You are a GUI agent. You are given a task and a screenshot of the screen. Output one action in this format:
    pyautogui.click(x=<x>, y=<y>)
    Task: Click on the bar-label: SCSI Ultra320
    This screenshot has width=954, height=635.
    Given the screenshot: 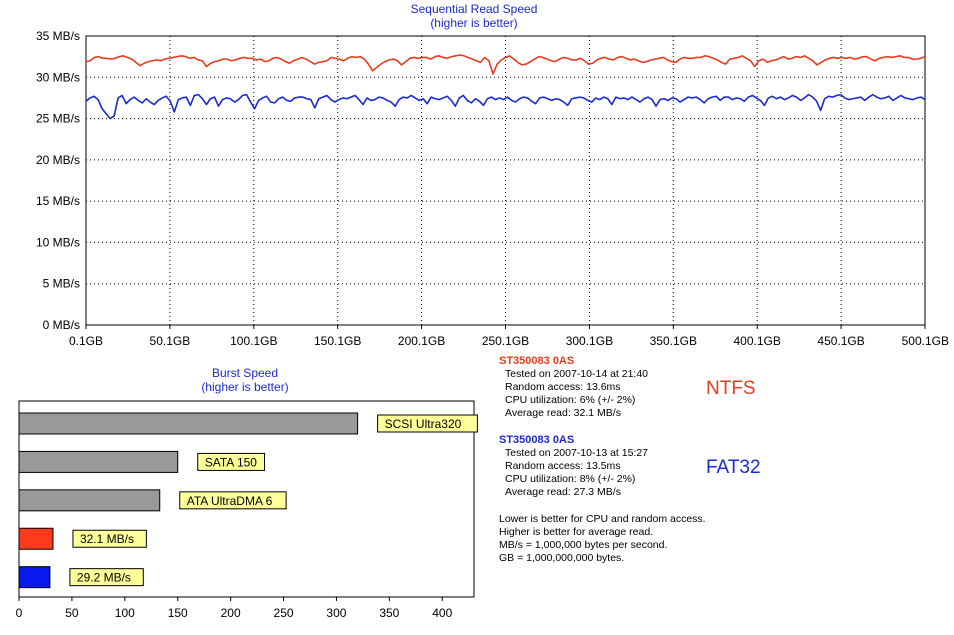 What is the action you would take?
    pyautogui.click(x=423, y=424)
    